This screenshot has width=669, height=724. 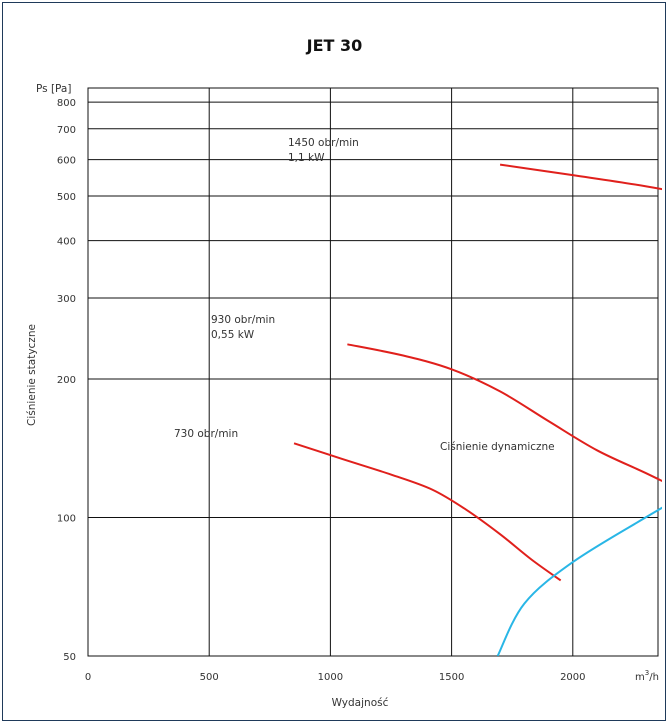 What do you see at coordinates (206, 434) in the screenshot?
I see `series-label: 730 obr/min` at bounding box center [206, 434].